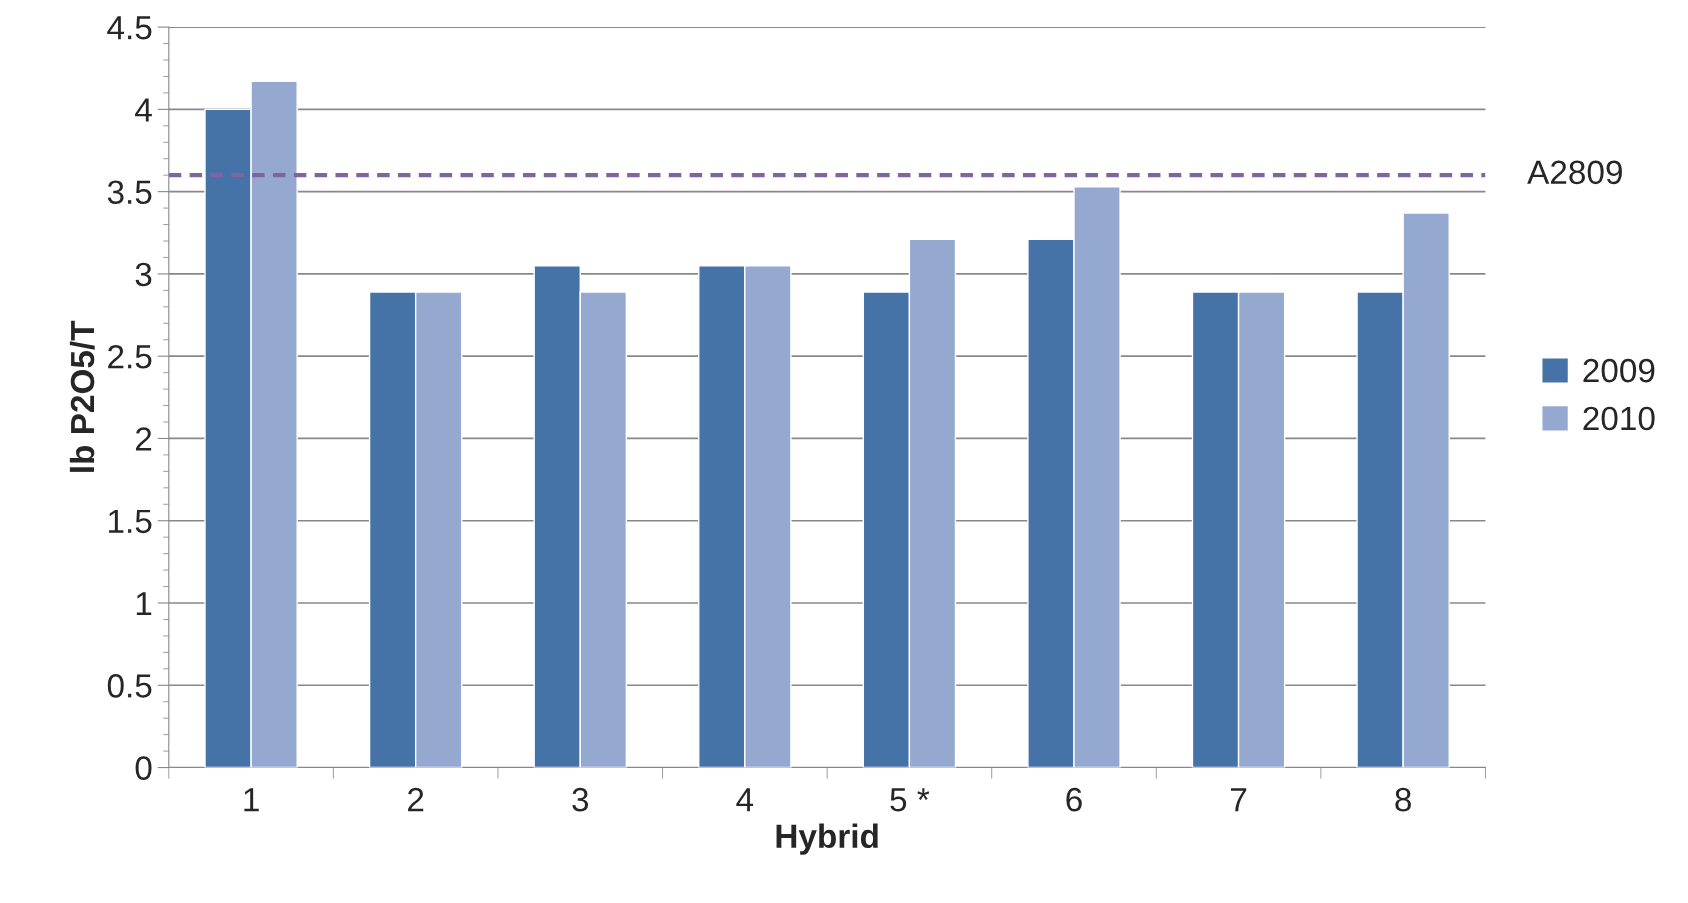 The width and height of the screenshot is (1688, 903). What do you see at coordinates (1239, 800) in the screenshot?
I see `x-tick-label: 7` at bounding box center [1239, 800].